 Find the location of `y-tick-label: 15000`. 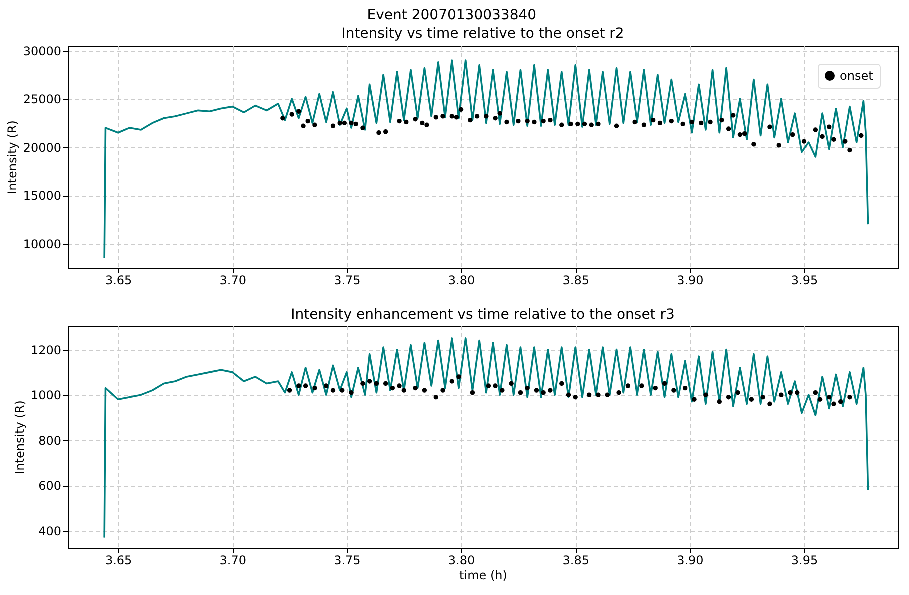

y-tick-label: 15000 is located at coordinates (42, 196).